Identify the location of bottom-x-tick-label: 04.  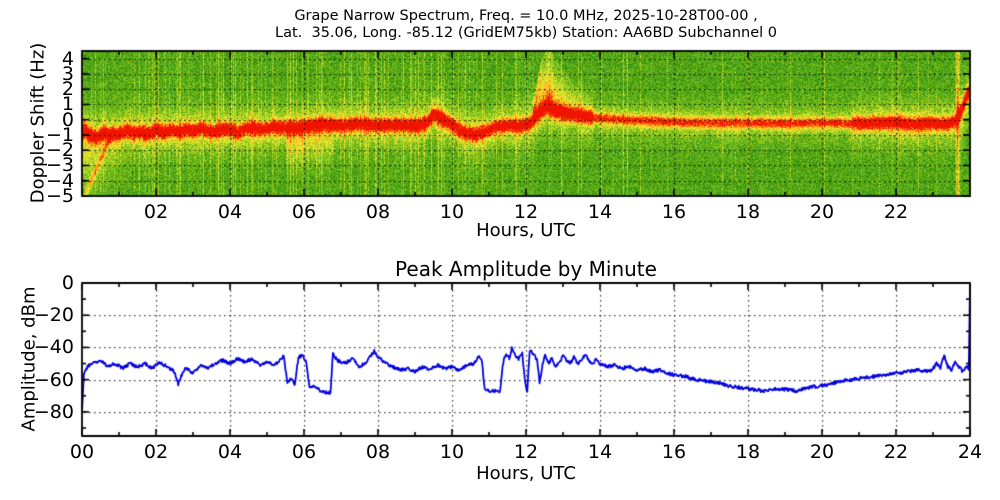
(230, 452).